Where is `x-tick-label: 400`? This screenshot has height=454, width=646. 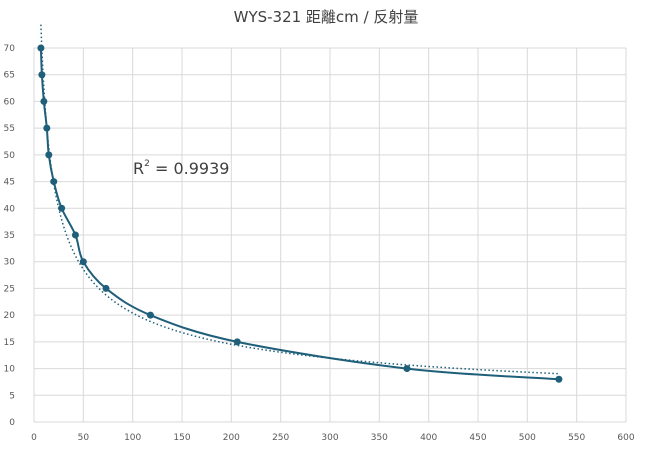
x-tick-label: 400 is located at coordinates (428, 438).